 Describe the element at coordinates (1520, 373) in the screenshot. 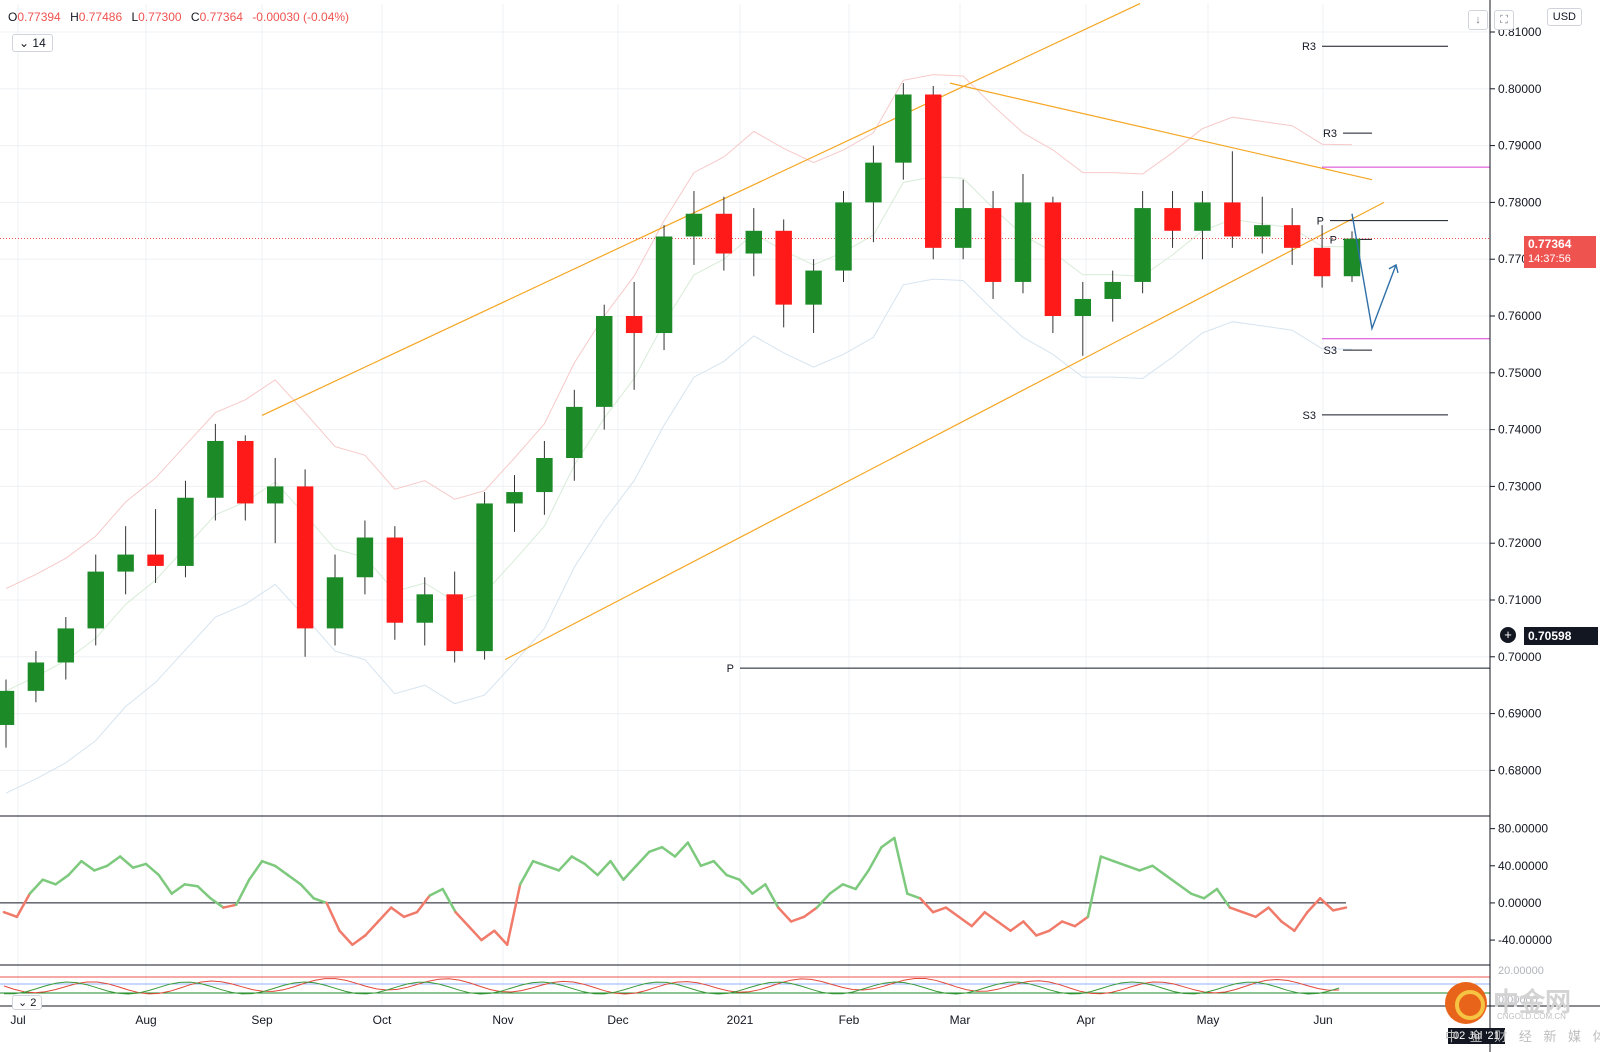

I see `y-tick-label: 0.75000` at that location.